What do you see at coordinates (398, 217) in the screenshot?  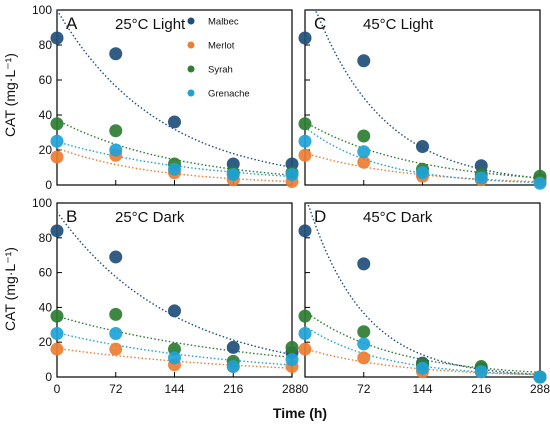 I see `panel-title: 45°C Dark` at bounding box center [398, 217].